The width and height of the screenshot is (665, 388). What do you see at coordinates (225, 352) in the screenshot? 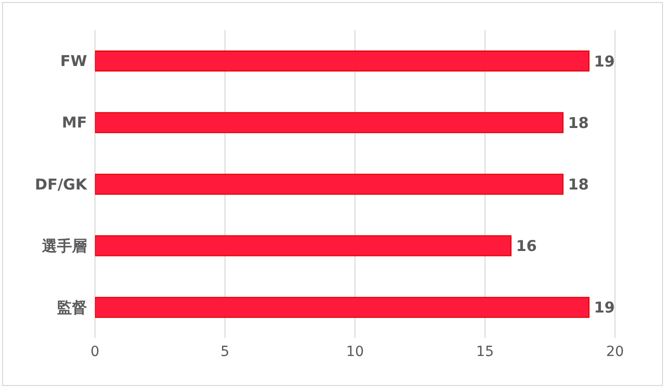
I see `x-tick-label: 5` at bounding box center [225, 352].